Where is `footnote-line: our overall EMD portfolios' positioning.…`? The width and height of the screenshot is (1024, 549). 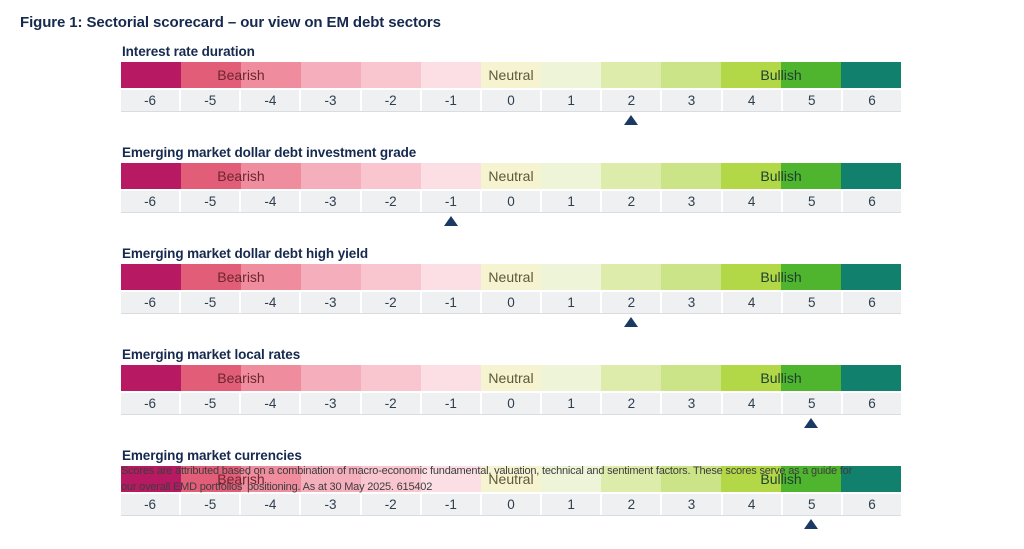 footnote-line: our overall EMD portfolios' positioning.… is located at coordinates (277, 486).